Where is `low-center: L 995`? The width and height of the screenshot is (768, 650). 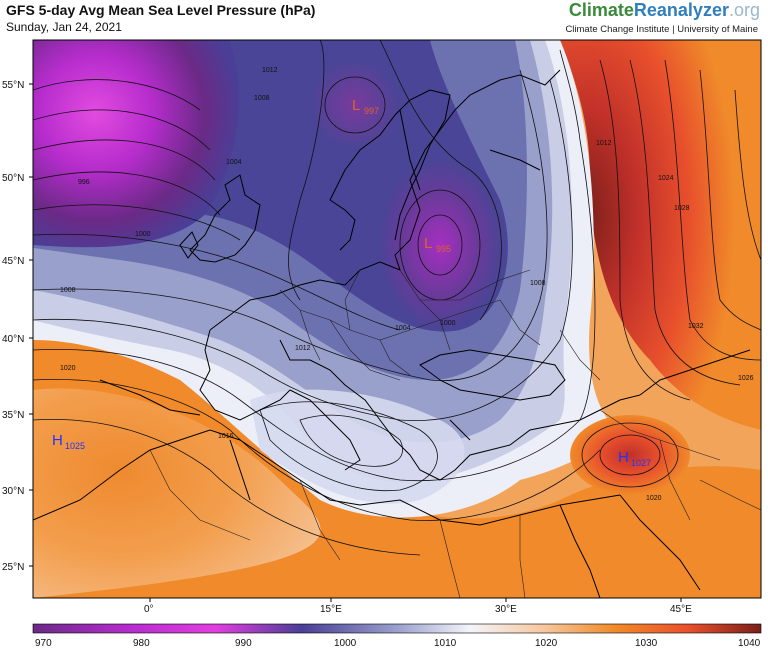
low-center: L 995 is located at coordinates (437, 244).